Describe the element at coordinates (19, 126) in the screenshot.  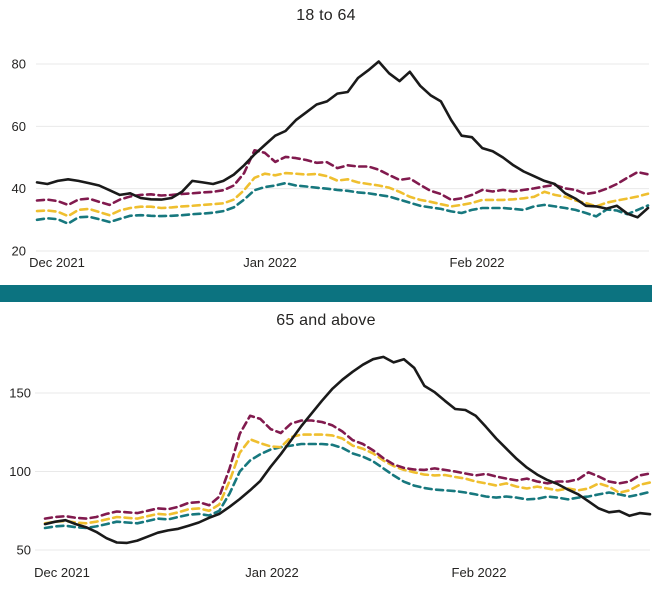
I see `y-tick-label-60: 60` at that location.